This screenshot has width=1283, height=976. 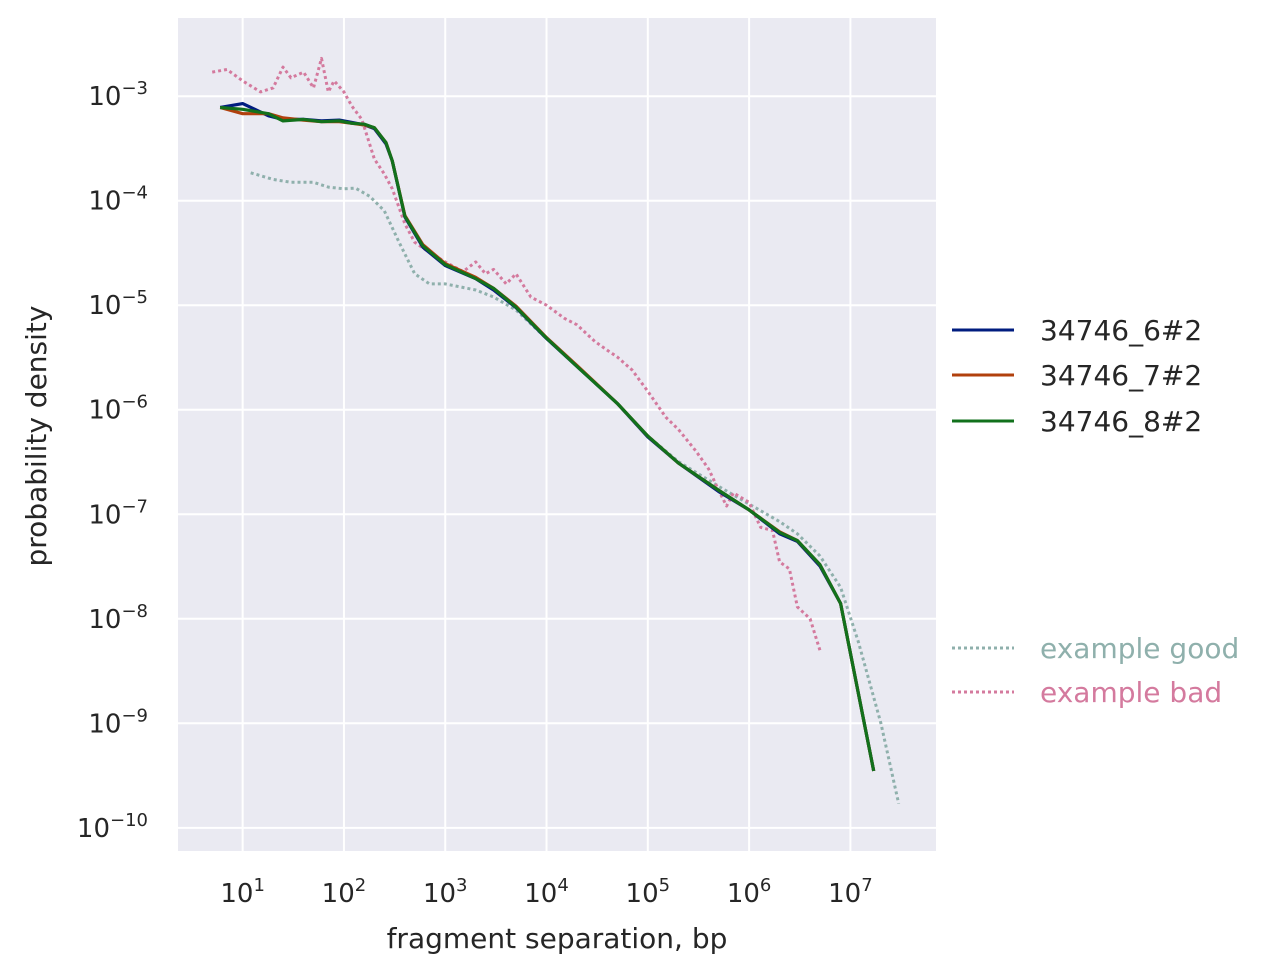 What do you see at coordinates (850, 892) in the screenshot?
I see `x-tick-label: 107` at bounding box center [850, 892].